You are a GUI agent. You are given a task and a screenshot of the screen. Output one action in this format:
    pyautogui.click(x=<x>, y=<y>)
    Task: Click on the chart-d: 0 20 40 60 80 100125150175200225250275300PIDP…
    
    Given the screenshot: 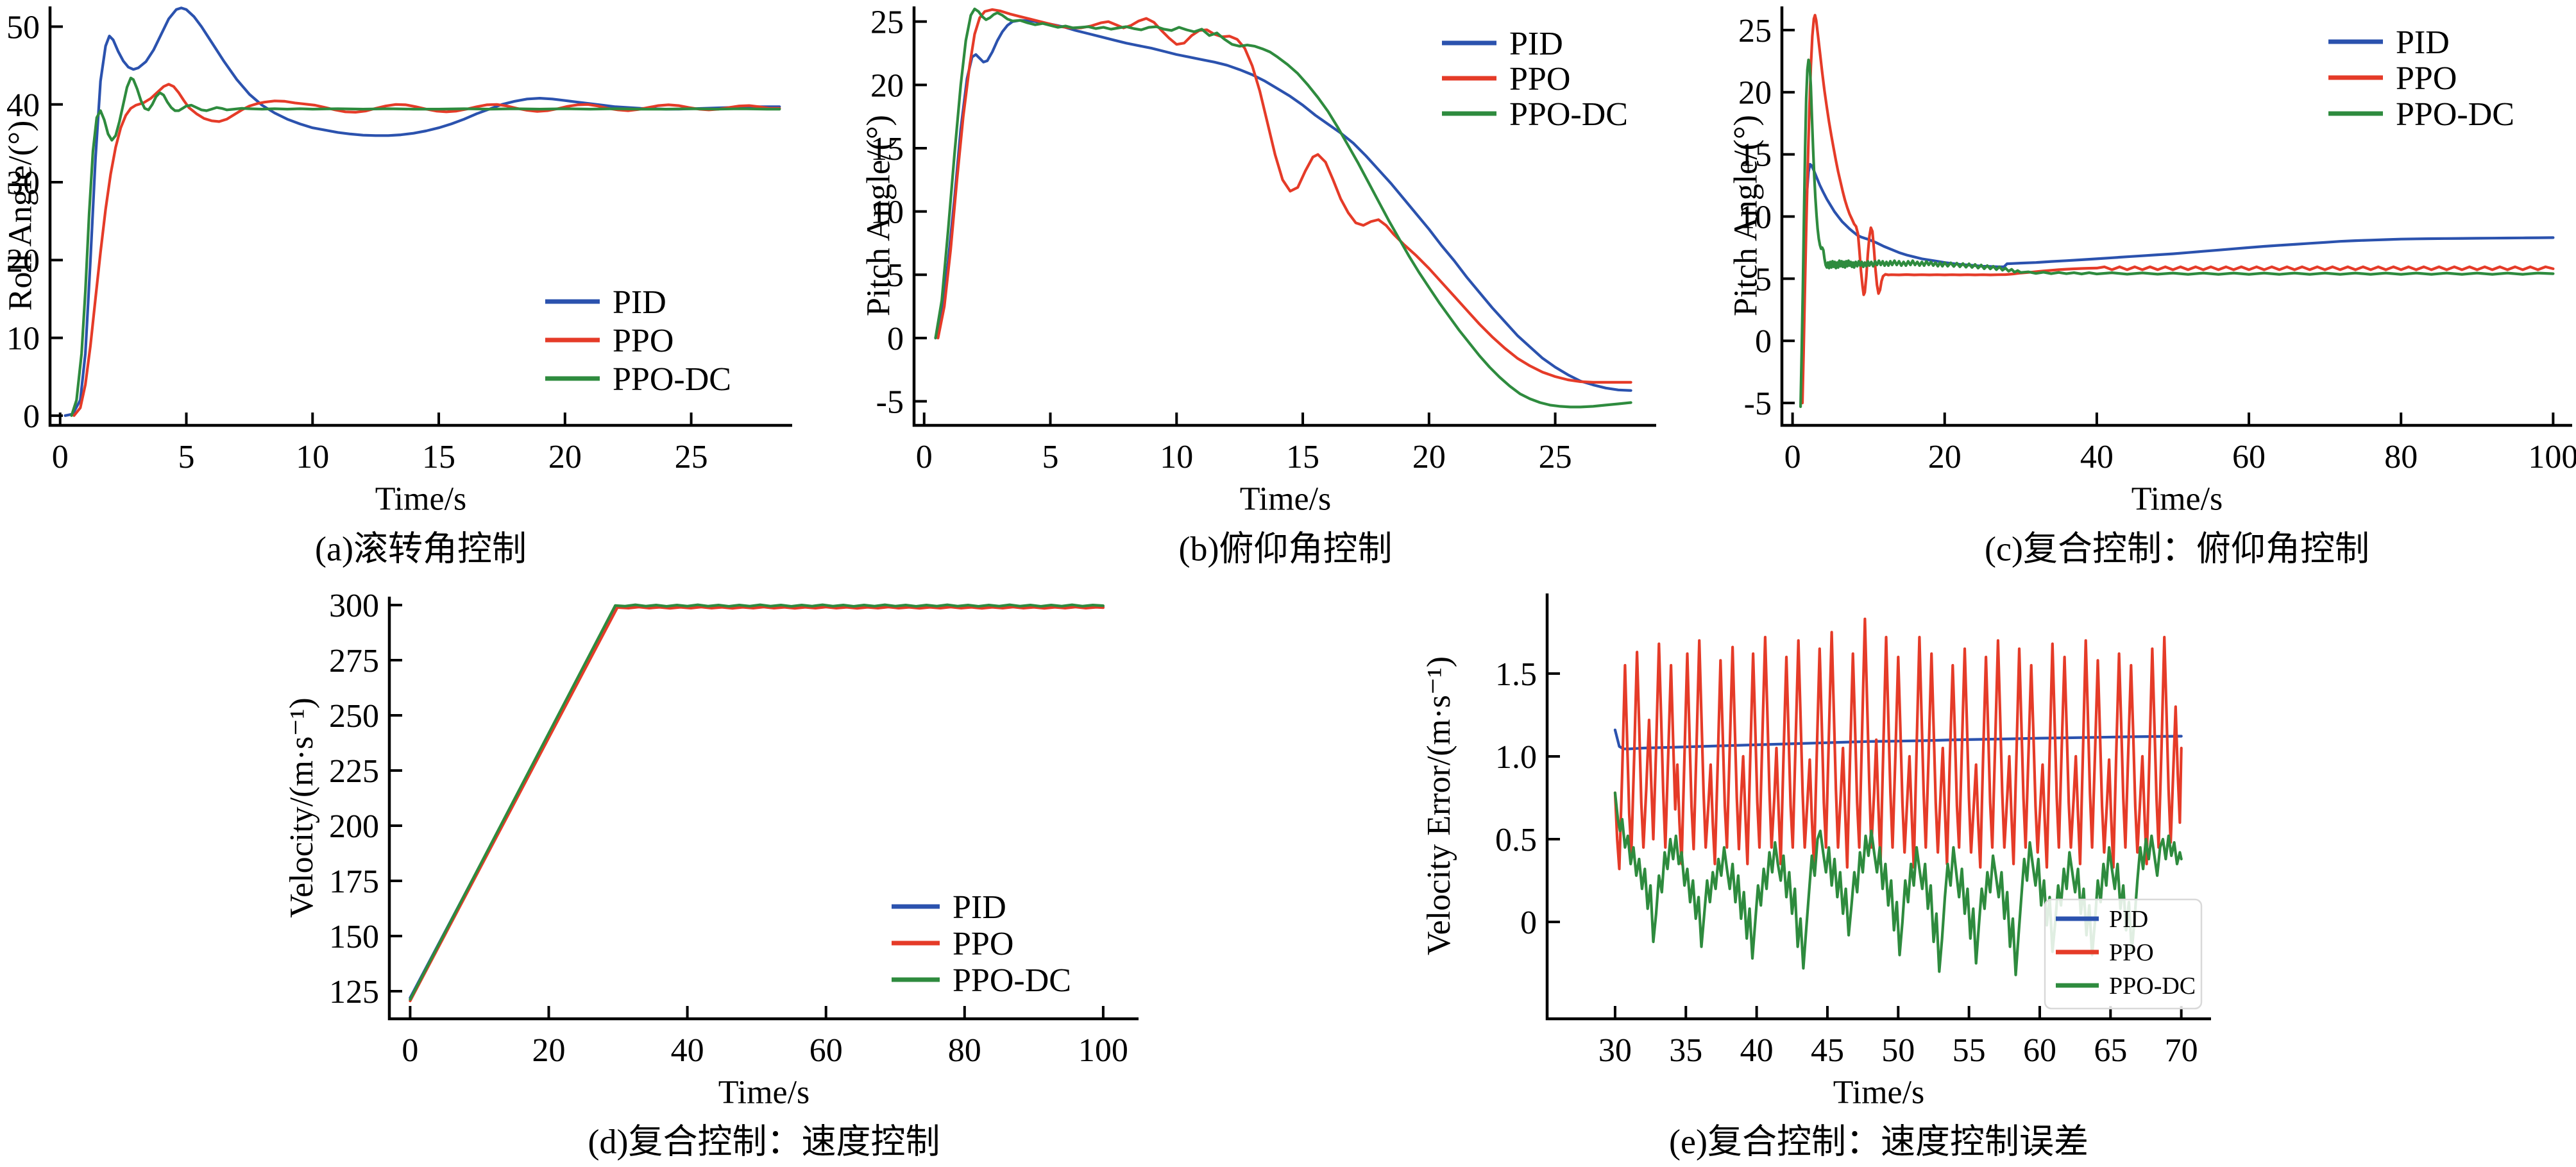 What is the action you would take?
    pyautogui.click(x=734, y=828)
    